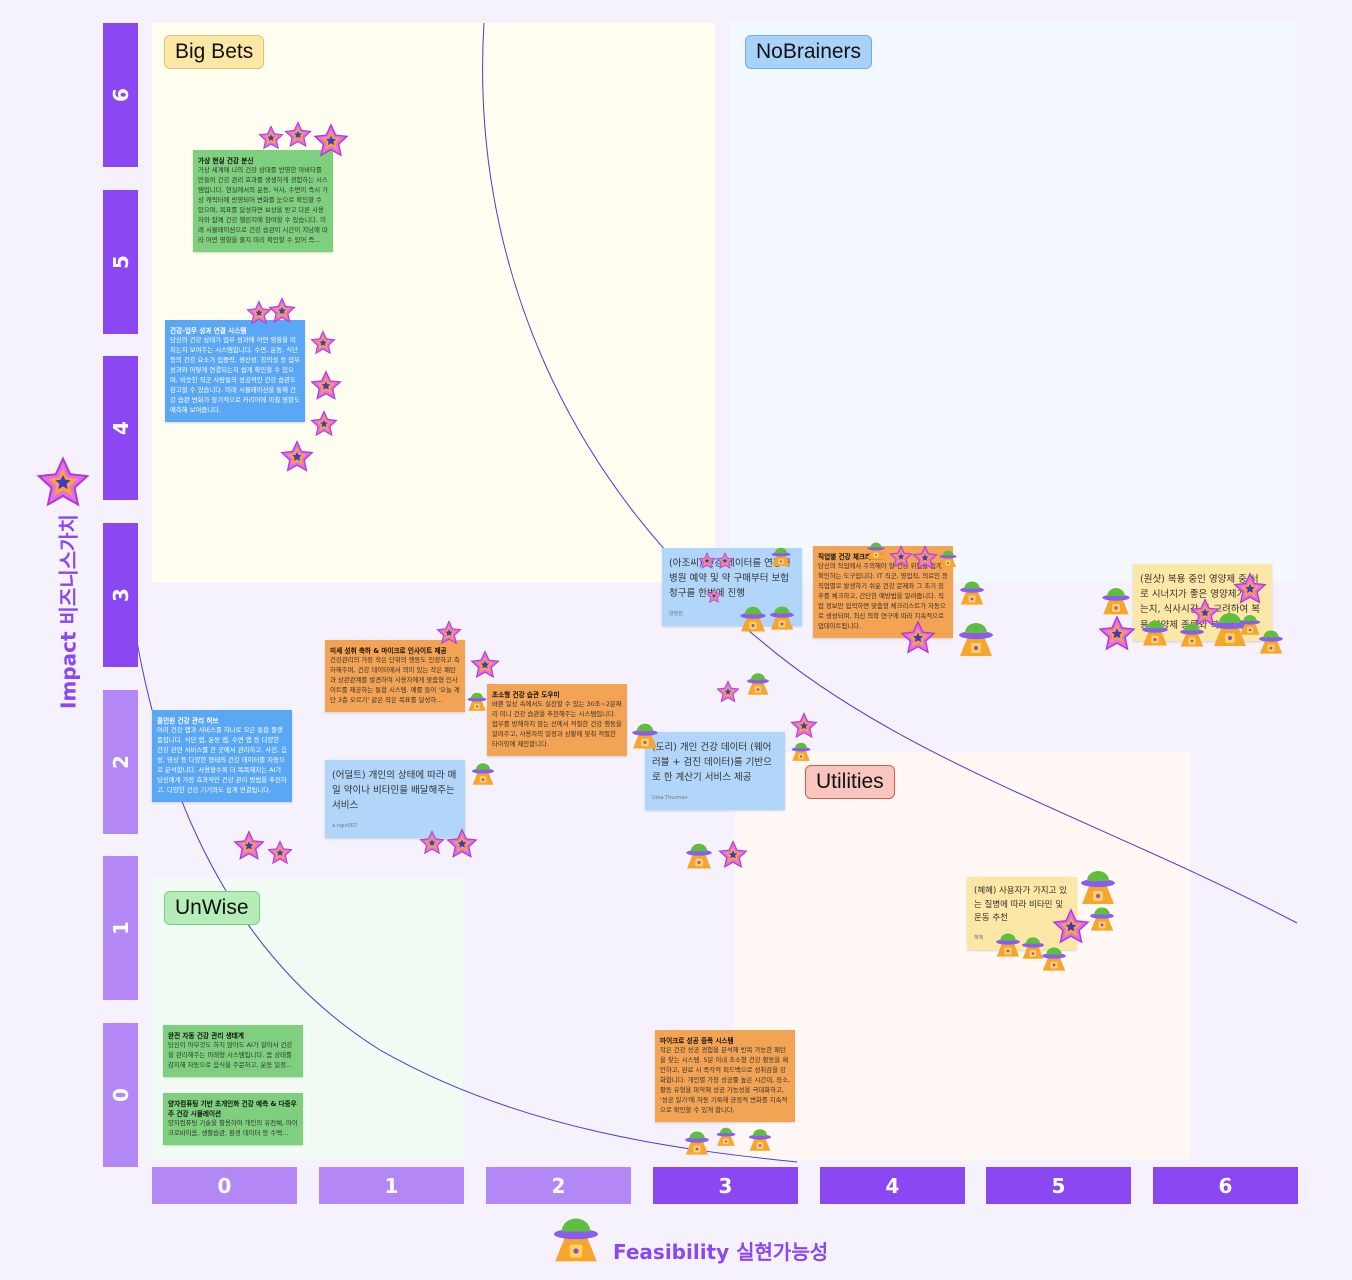 This screenshot has width=1352, height=1280. I want to click on x-tick-5: 5, so click(1058, 1185).